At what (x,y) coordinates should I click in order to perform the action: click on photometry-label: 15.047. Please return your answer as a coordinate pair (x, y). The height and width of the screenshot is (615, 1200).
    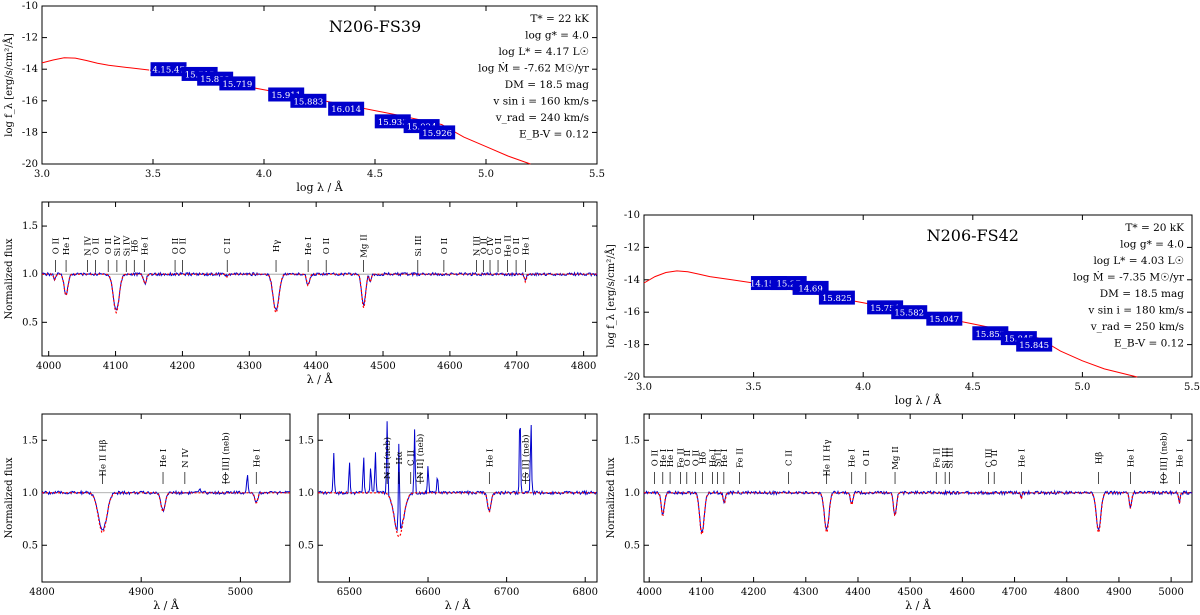
    Looking at the image, I should click on (944, 320).